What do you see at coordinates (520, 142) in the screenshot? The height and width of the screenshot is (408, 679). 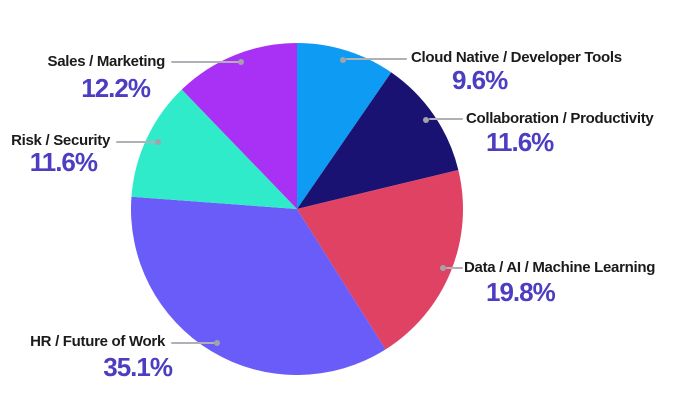 I see `slice-value-collaboration: 11.6%` at bounding box center [520, 142].